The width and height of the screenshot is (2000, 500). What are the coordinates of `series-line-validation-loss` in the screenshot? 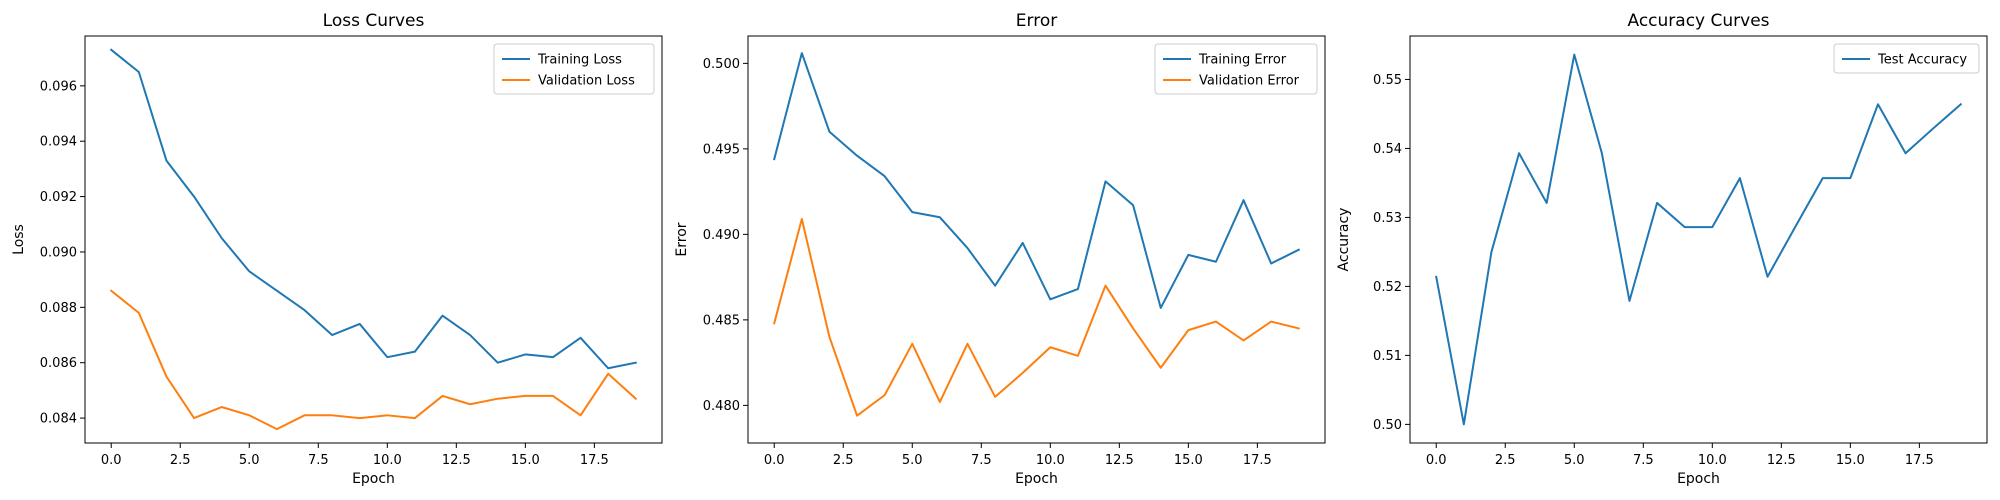 It's located at (373, 360).